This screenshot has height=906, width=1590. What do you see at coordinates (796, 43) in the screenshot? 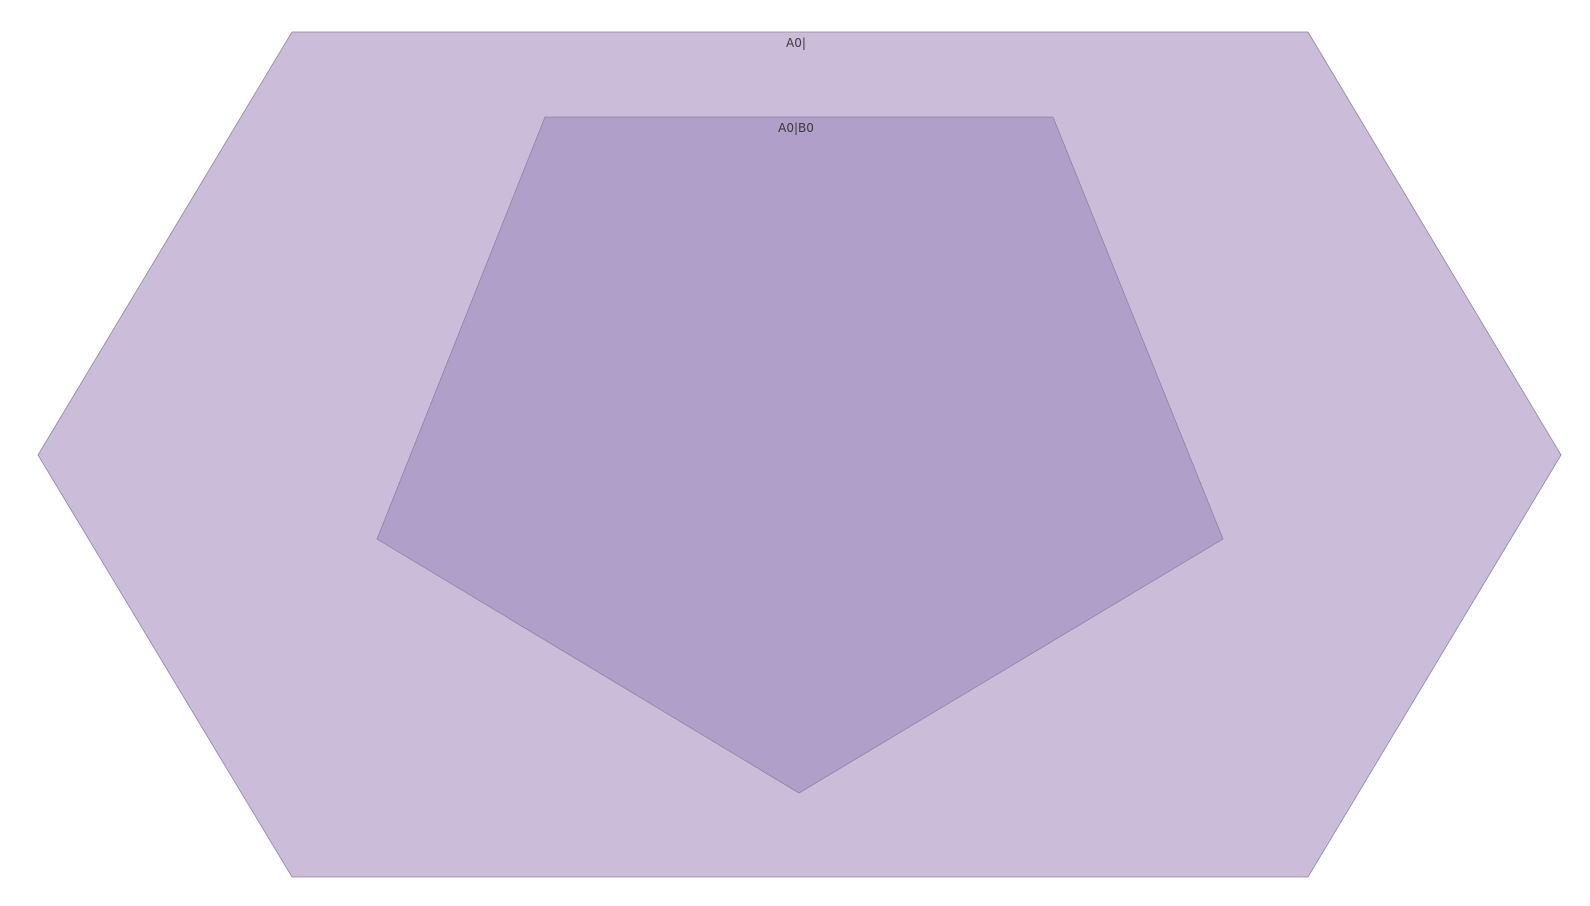
I see `outer-hexagon-label: A0|` at bounding box center [796, 43].